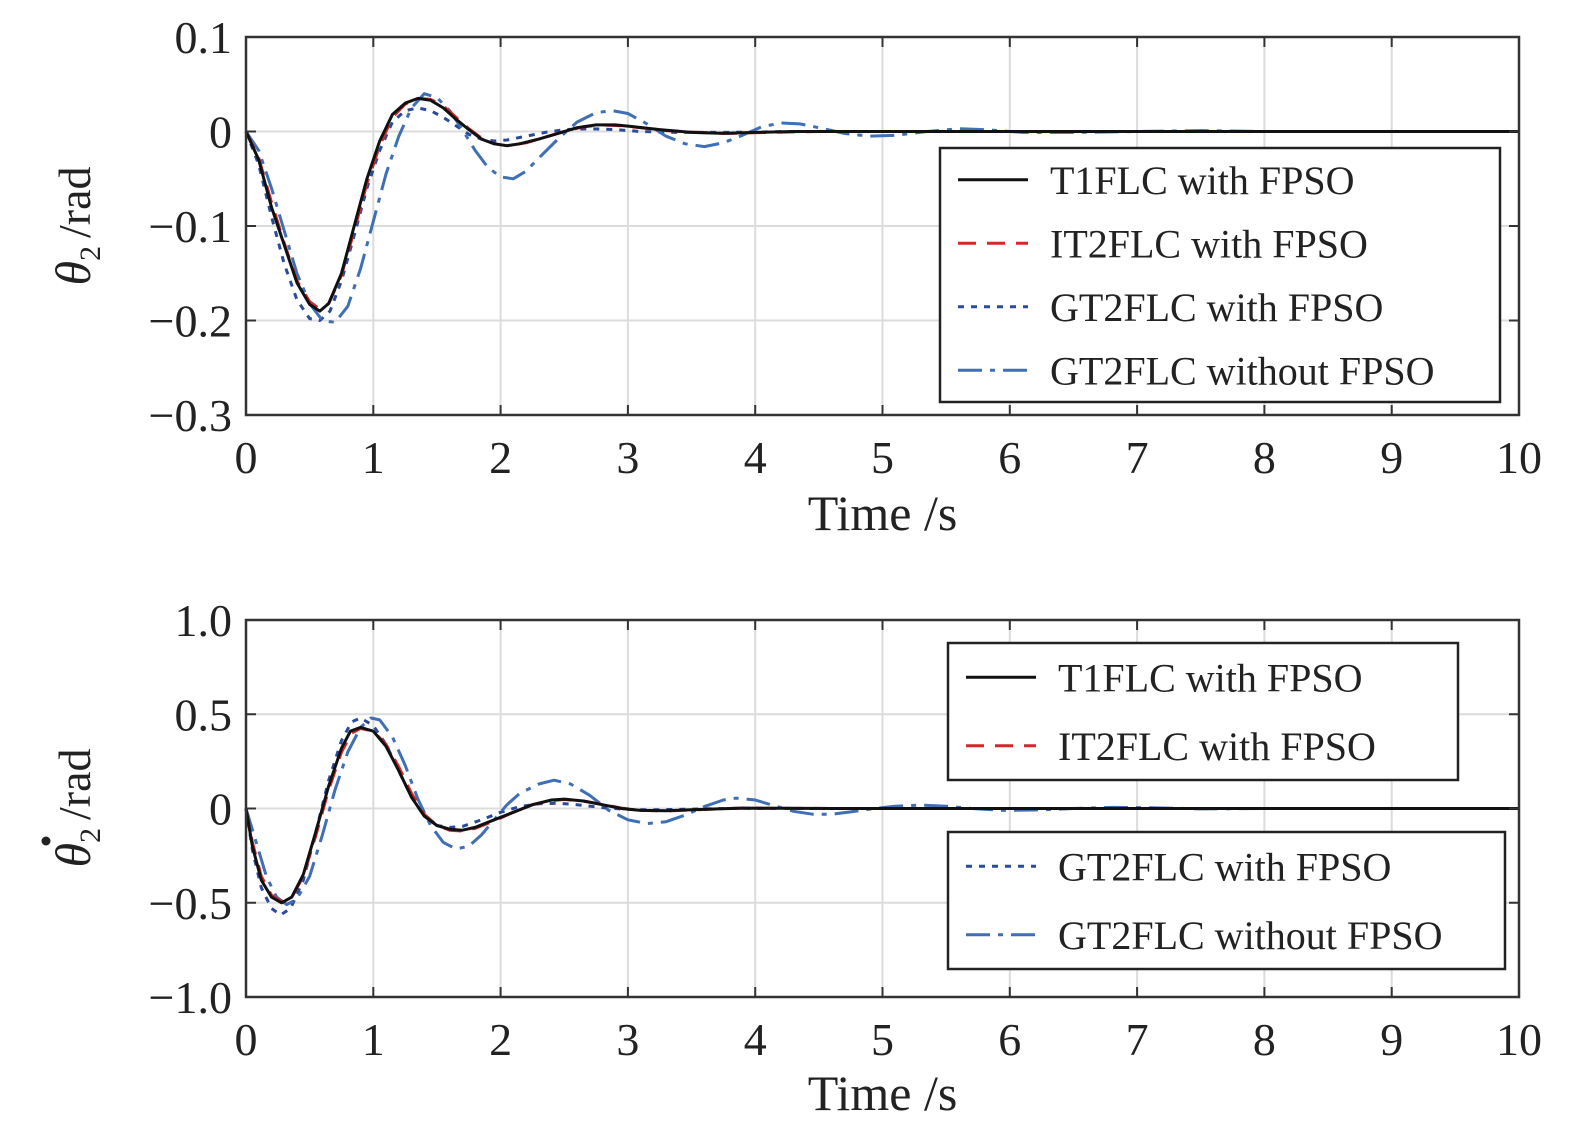  I want to click on y-tick-label: 0.5, so click(204, 714).